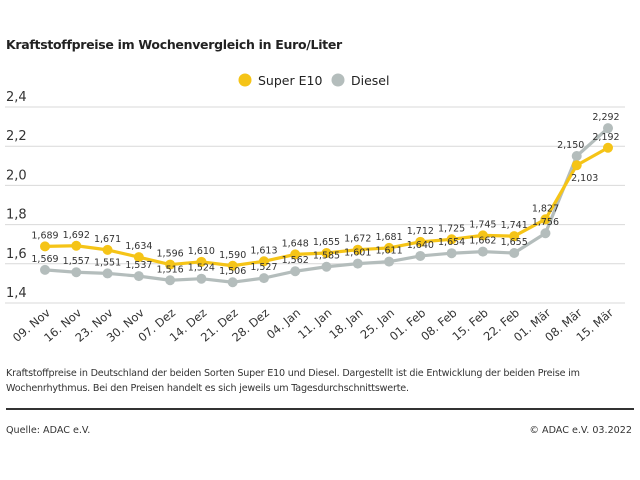 The height and width of the screenshot is (480, 640). I want to click on data-label: 1,745, so click(482, 224).